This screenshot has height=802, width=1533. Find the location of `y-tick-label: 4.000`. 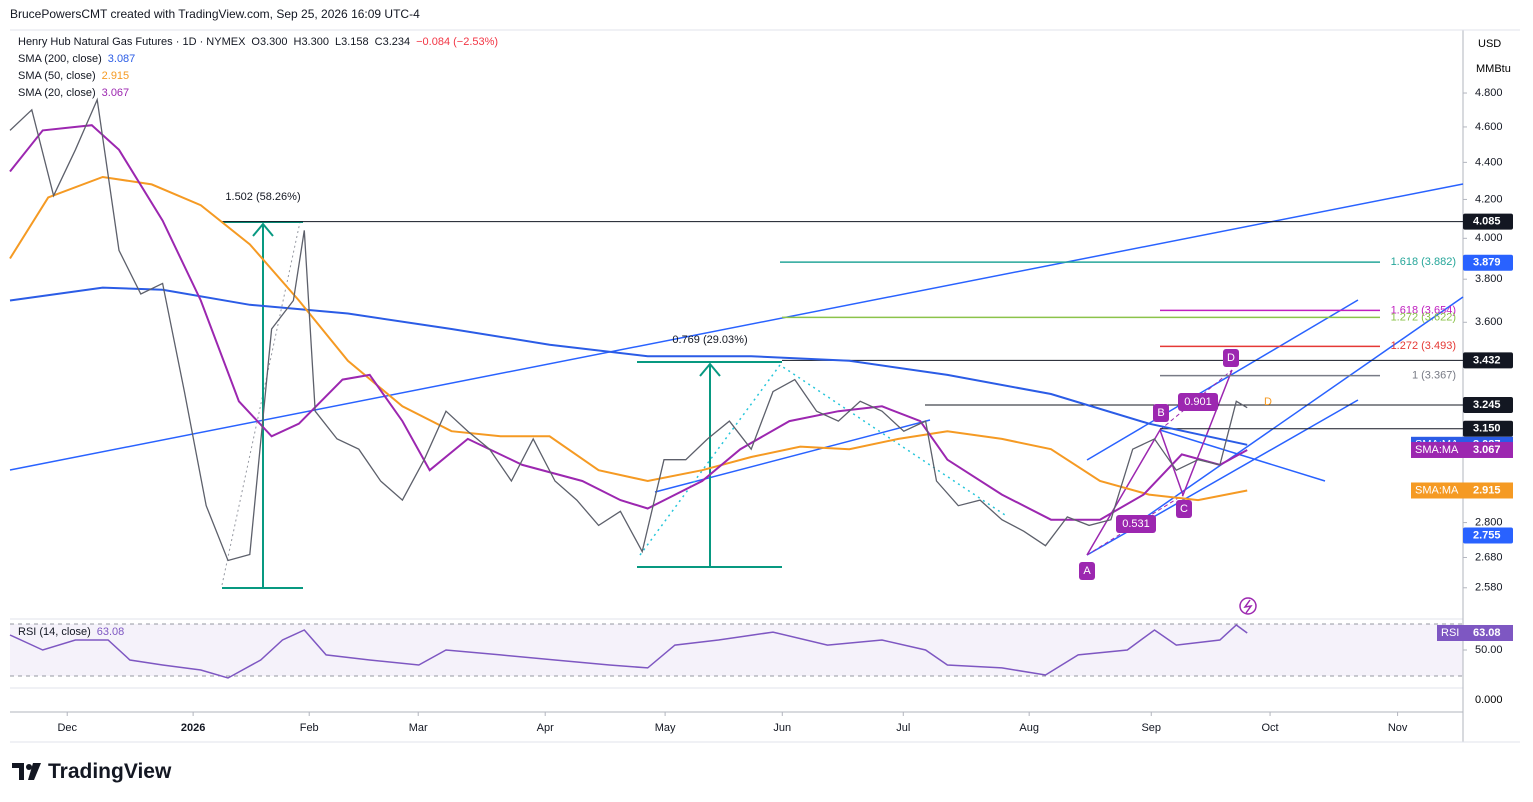

y-tick-label: 4.000 is located at coordinates (1489, 238).